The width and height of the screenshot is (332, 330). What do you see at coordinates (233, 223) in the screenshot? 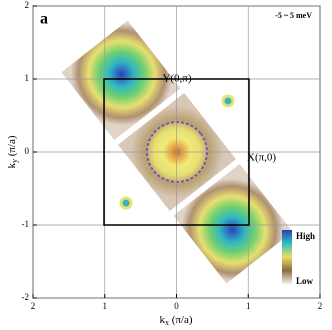
I see `lower-map` at bounding box center [233, 223].